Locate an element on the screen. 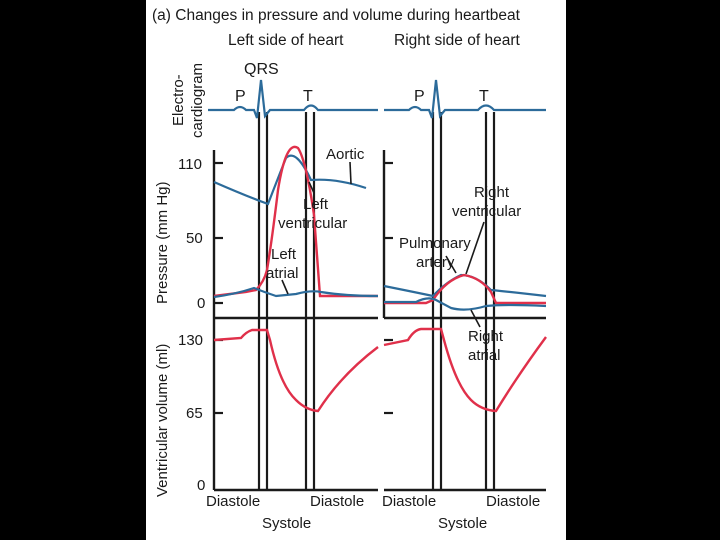 Image resolution: width=720 pixels, height=540 pixels. ecg-t-right-label: T is located at coordinates (484, 96).